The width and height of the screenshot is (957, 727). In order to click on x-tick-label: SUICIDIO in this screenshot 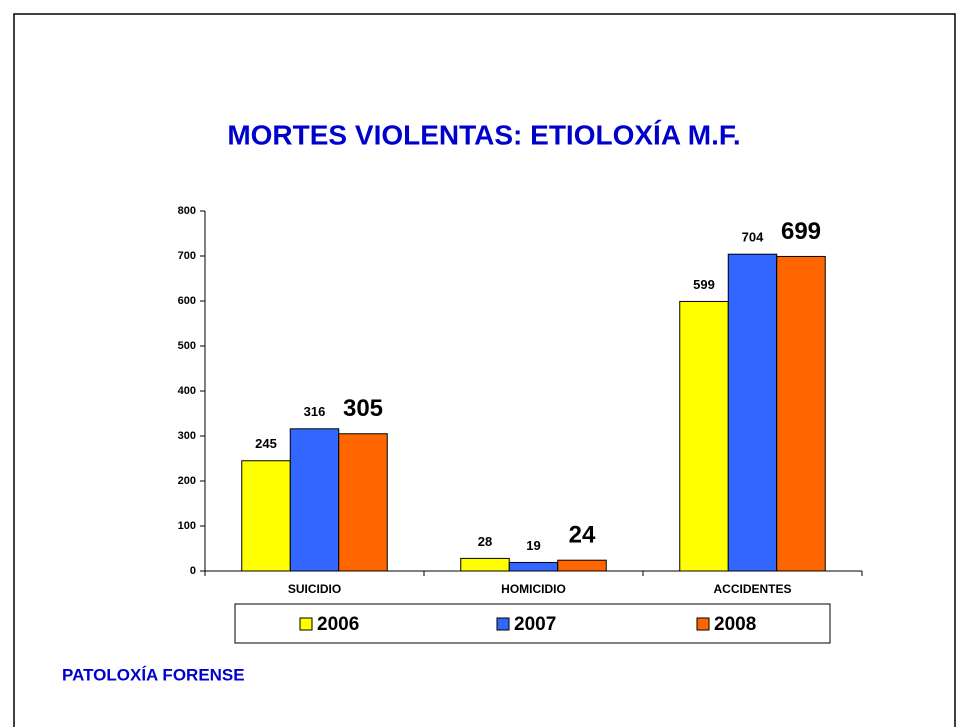, I will do `click(314, 589)`.